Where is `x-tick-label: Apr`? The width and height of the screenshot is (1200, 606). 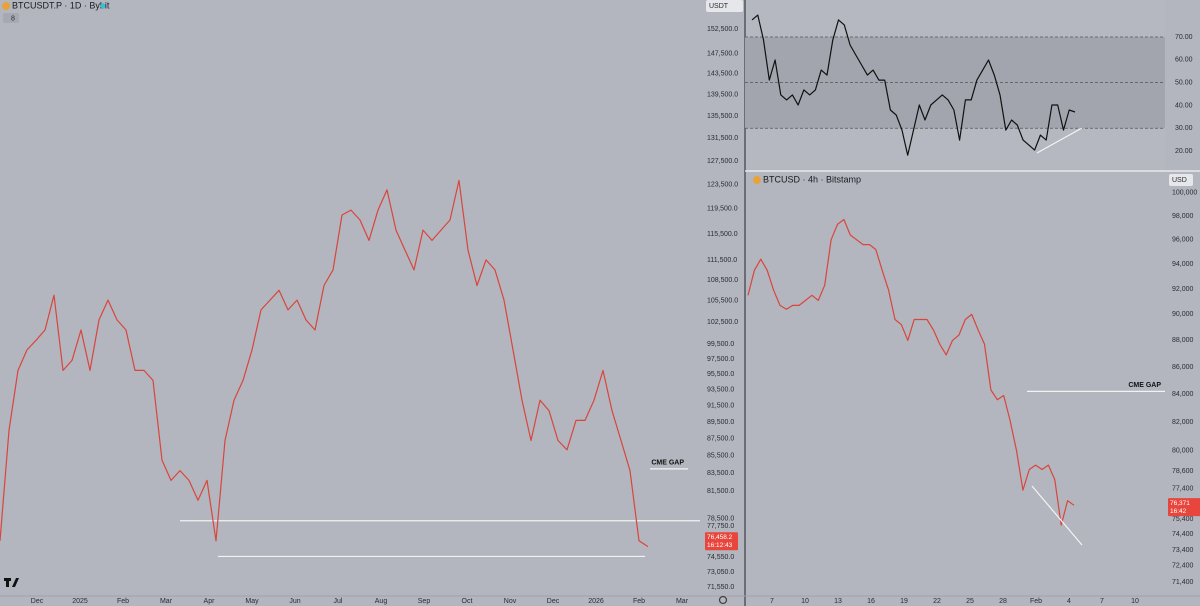 x-tick-label: Apr is located at coordinates (210, 601).